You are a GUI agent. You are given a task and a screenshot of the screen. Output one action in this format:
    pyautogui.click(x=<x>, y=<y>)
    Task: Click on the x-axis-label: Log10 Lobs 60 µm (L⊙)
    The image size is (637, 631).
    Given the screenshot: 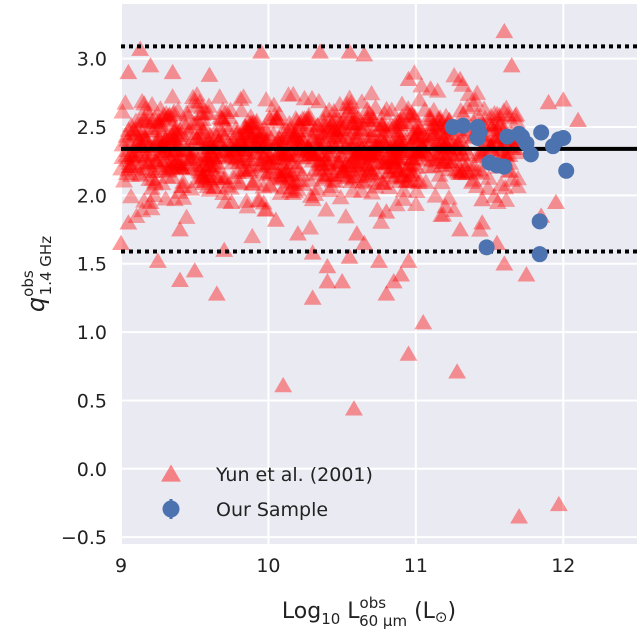 What is the action you would take?
    pyautogui.click(x=369, y=612)
    